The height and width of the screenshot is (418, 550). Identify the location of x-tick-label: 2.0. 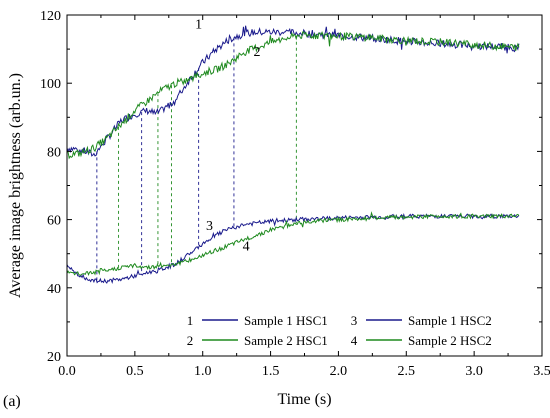
(339, 371).